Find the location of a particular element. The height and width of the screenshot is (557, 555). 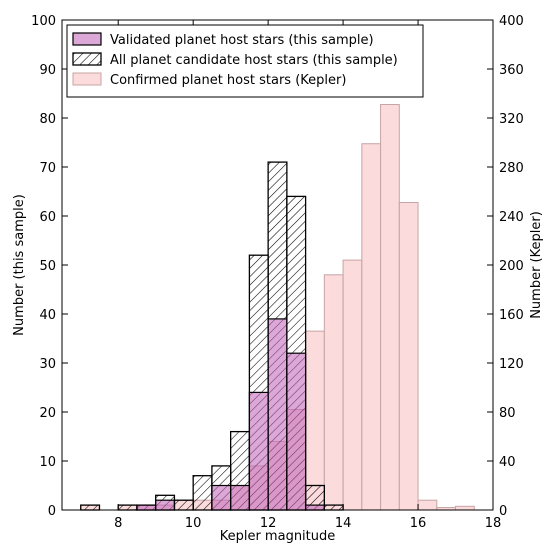

y-tick-left-label: 80 is located at coordinates (47, 119).